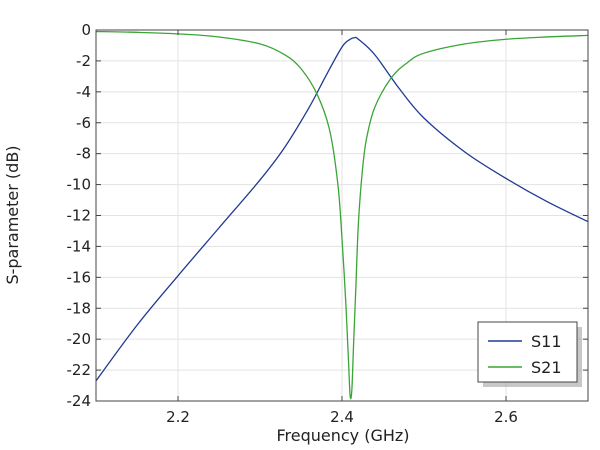 This screenshot has height=450, width=600. Describe the element at coordinates (79, 339) in the screenshot. I see `y-tick-label: -20` at that location.